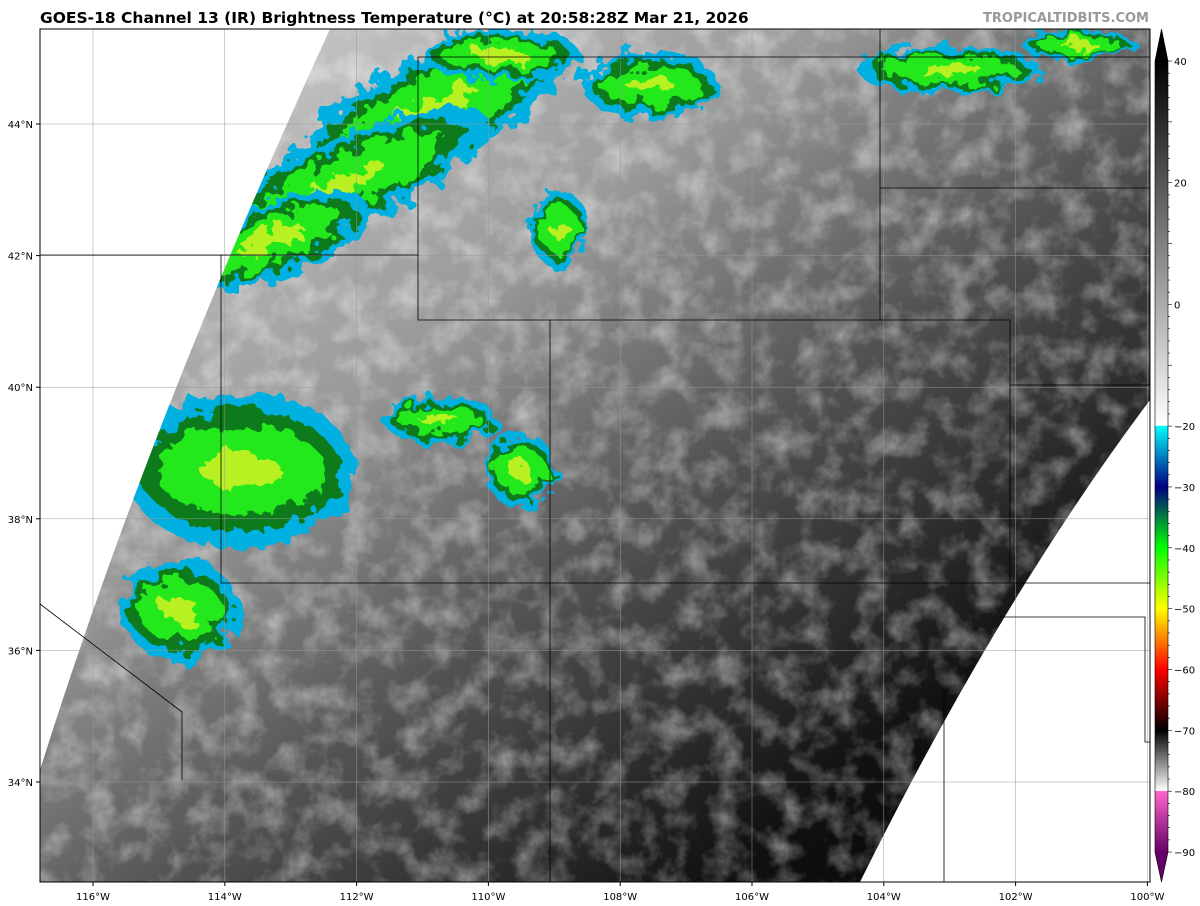 Image resolution: width=1200 pixels, height=906 pixels. What do you see at coordinates (752, 897) in the screenshot?
I see `lon-tick-label: 106°W` at bounding box center [752, 897].